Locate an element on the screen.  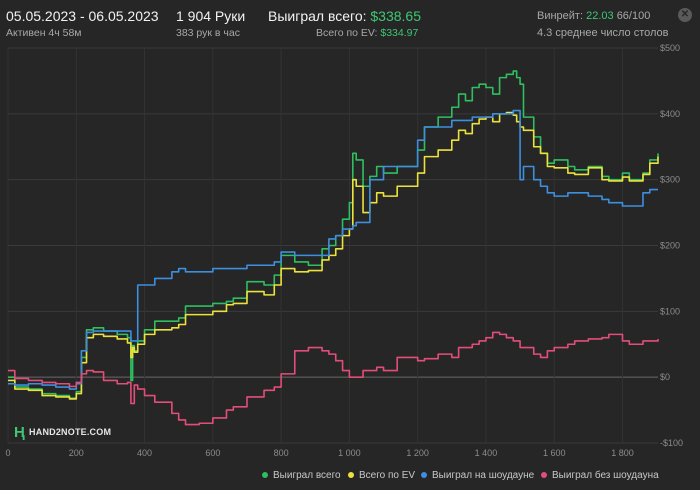
x-tick-label: 1 400 is located at coordinates (486, 453).